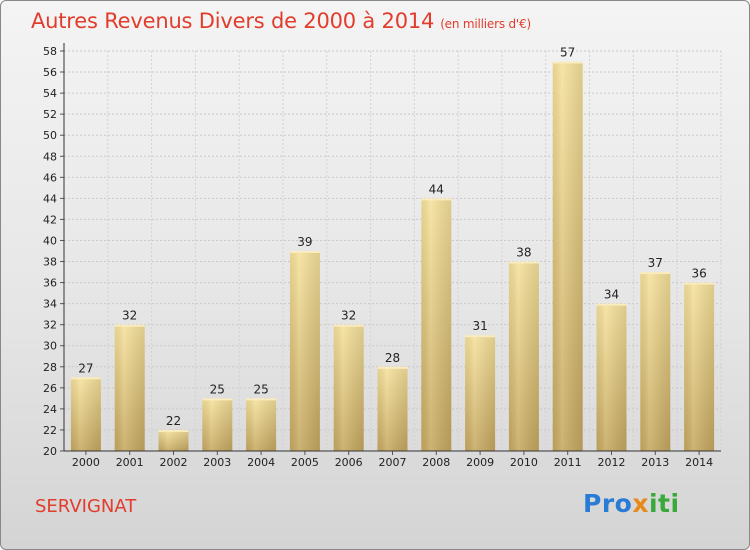 This screenshot has width=750, height=550. I want to click on x-tick-label: 2014, so click(699, 462).